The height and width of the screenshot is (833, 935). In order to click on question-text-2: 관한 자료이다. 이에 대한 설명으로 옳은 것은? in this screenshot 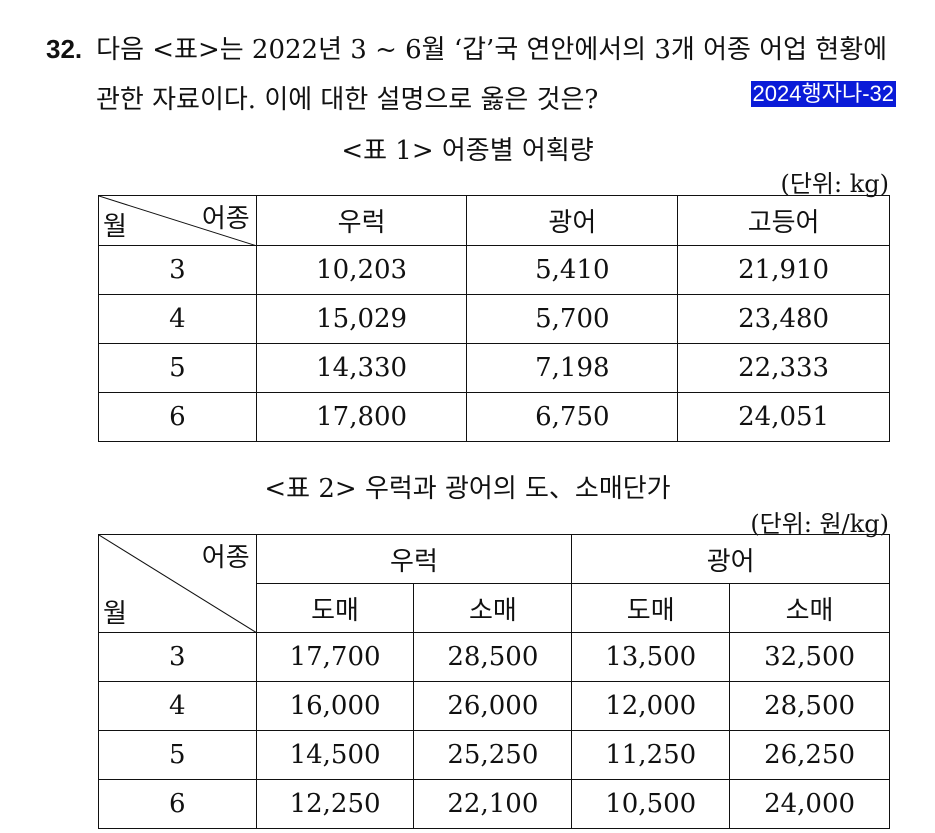, I will do `click(347, 100)`.